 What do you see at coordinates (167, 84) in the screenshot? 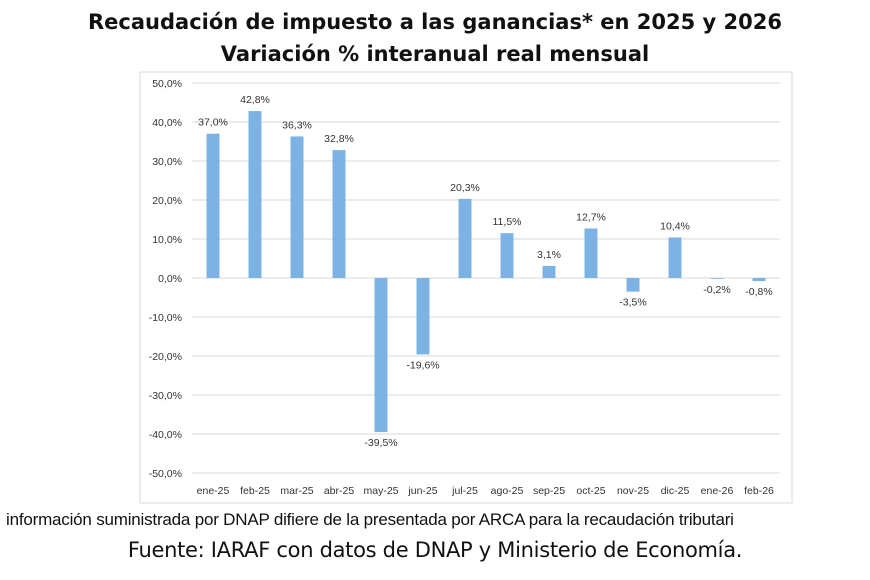
I see `y-tick-label: 50,0%` at bounding box center [167, 84].